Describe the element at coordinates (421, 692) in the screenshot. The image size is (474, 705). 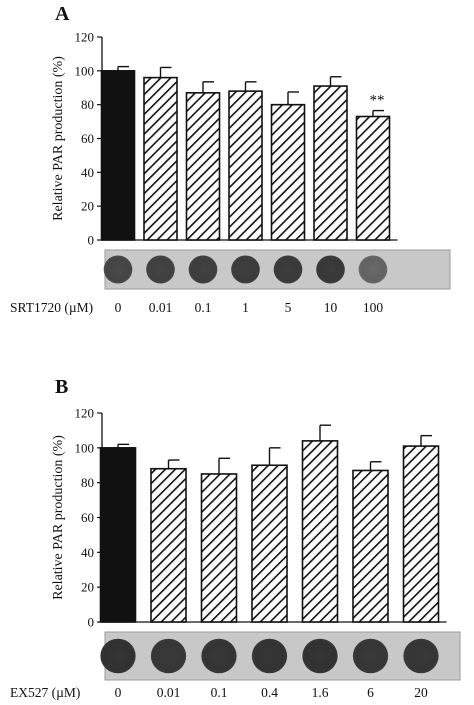
I see `x-tick-label: 20` at that location.